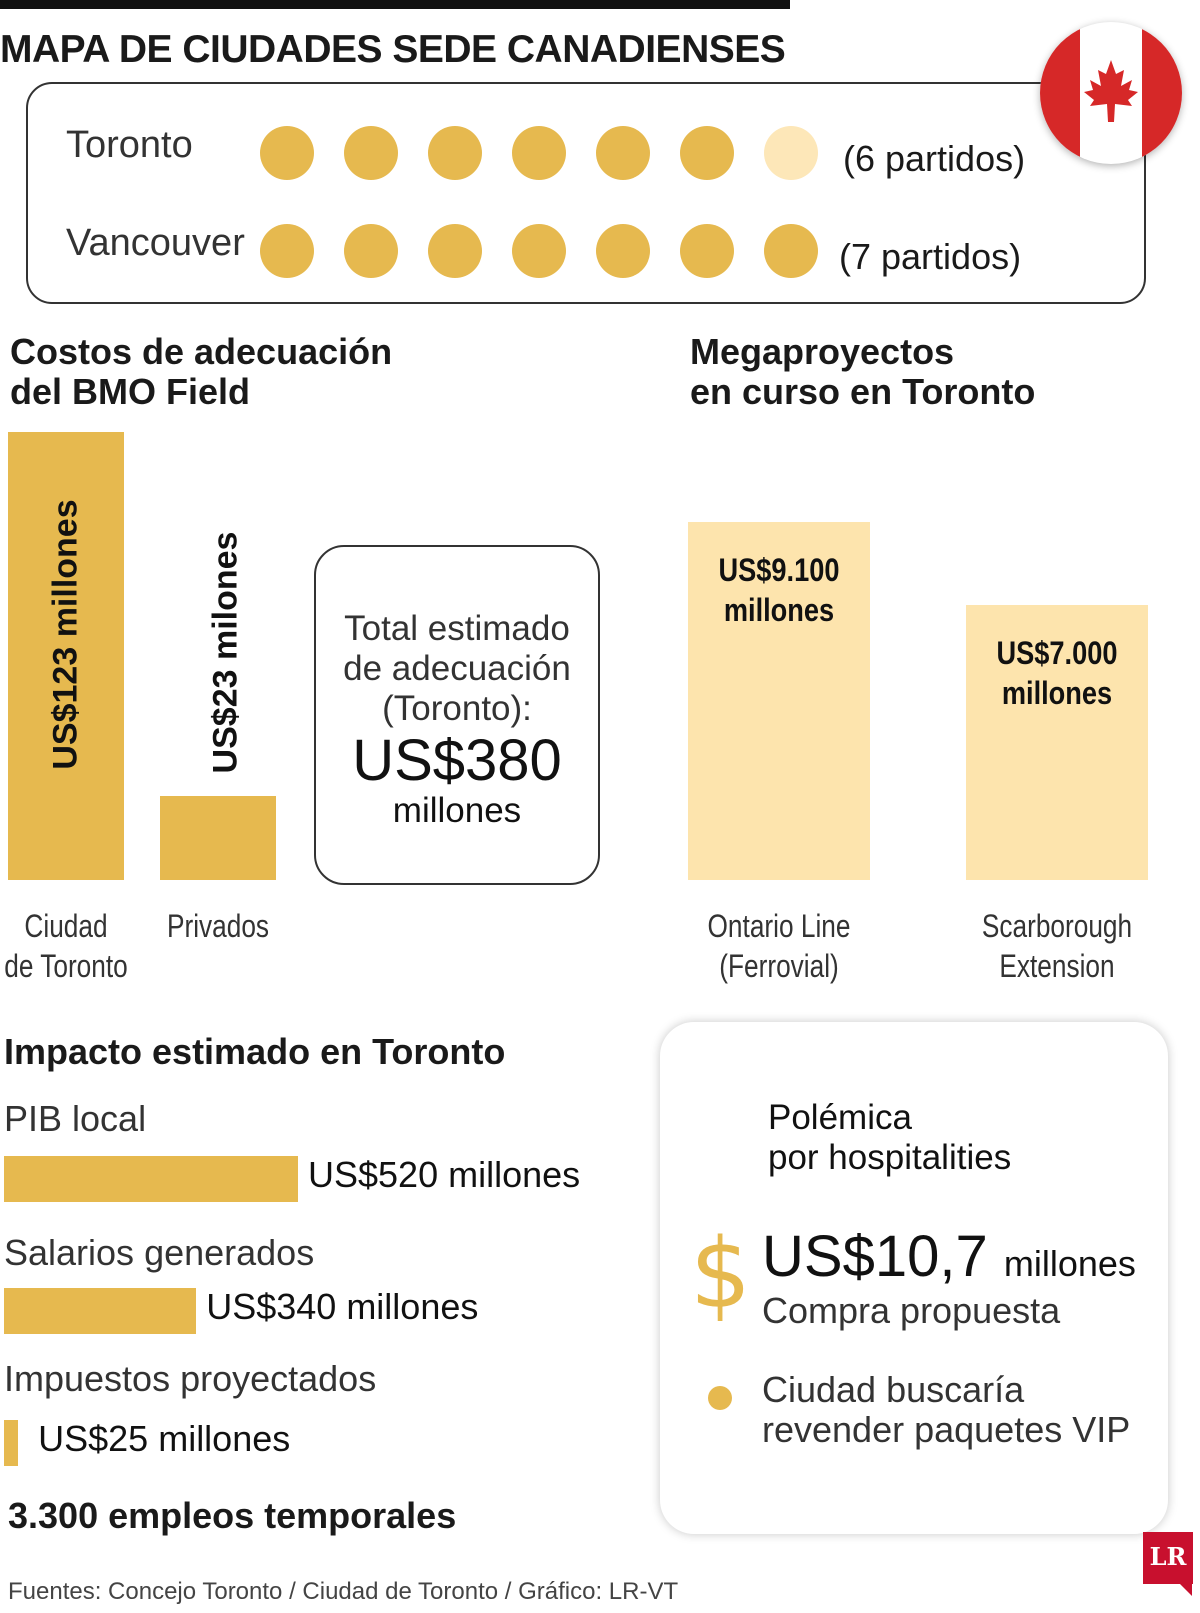 This screenshot has height=1613, width=1200. Describe the element at coordinates (934, 158) in the screenshot. I see `match-count-toronto: (6 partidos)` at that location.